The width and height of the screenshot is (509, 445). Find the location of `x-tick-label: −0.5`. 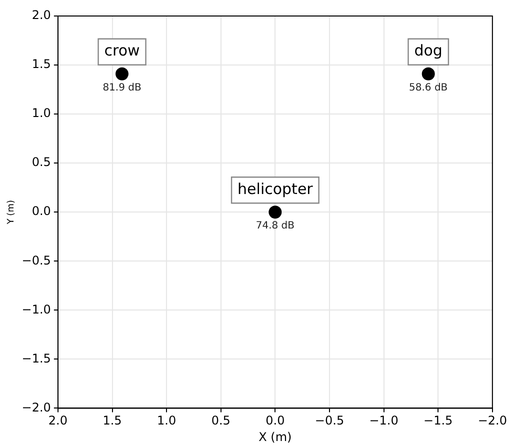

x-tick-label: −0.5 is located at coordinates (329, 421).